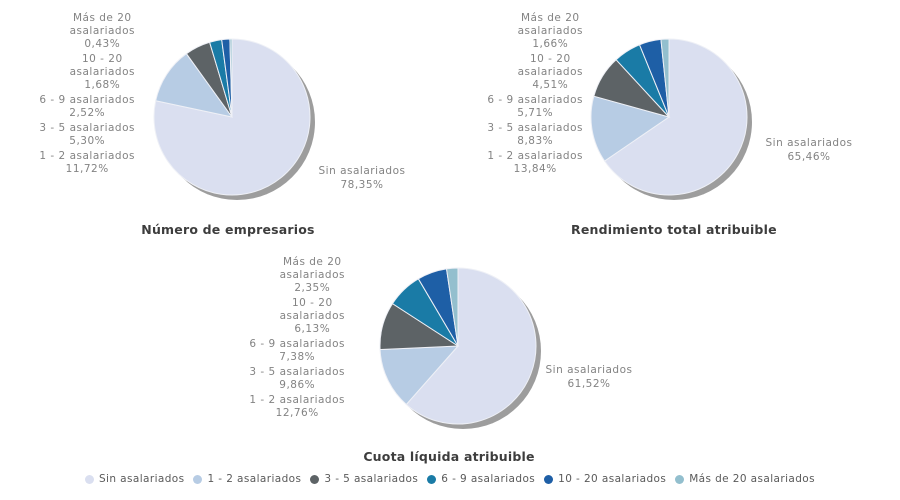  I want to click on legend-label: 1 - 2 asalariados, so click(254, 479).